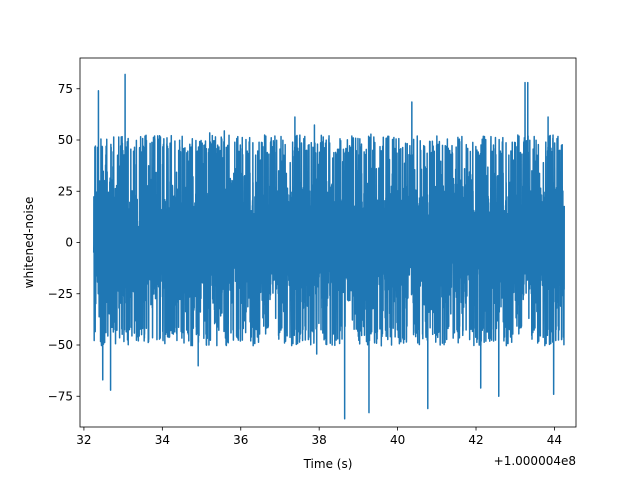  I want to click on x-tick-label: 34, so click(162, 440).